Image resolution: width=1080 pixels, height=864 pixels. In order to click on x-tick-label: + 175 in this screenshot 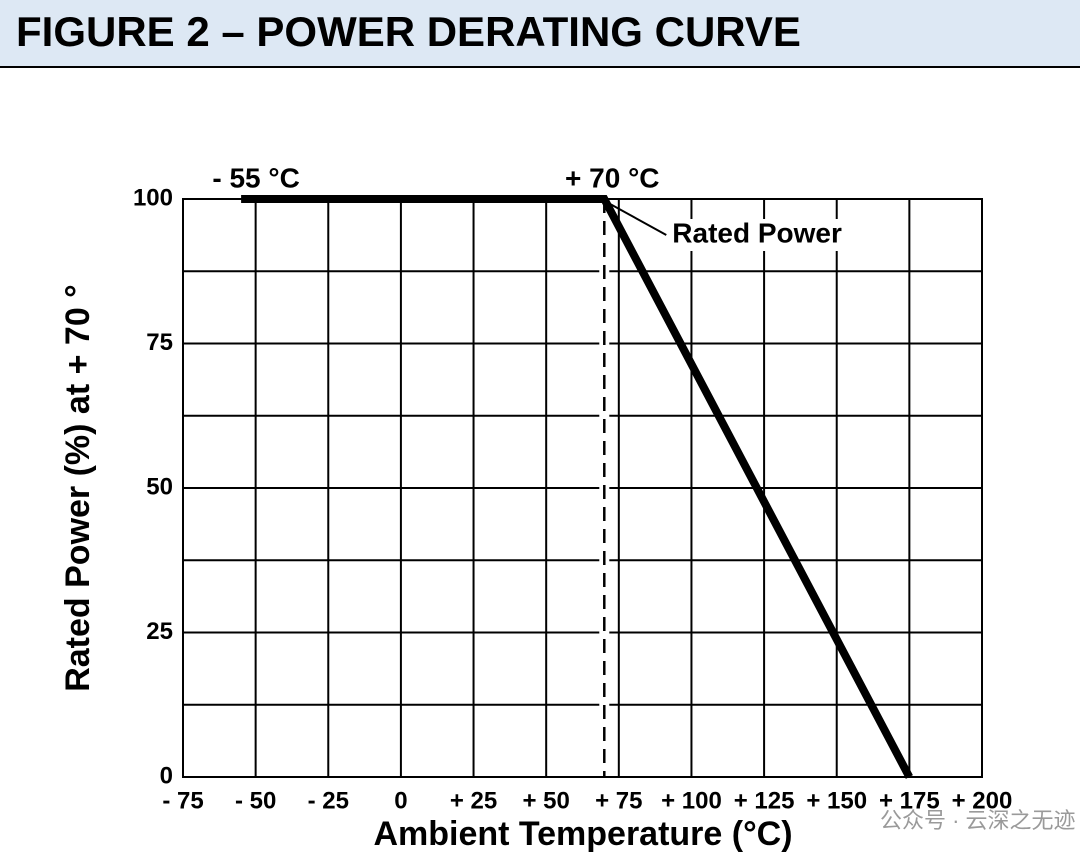, I will do `click(909, 800)`.